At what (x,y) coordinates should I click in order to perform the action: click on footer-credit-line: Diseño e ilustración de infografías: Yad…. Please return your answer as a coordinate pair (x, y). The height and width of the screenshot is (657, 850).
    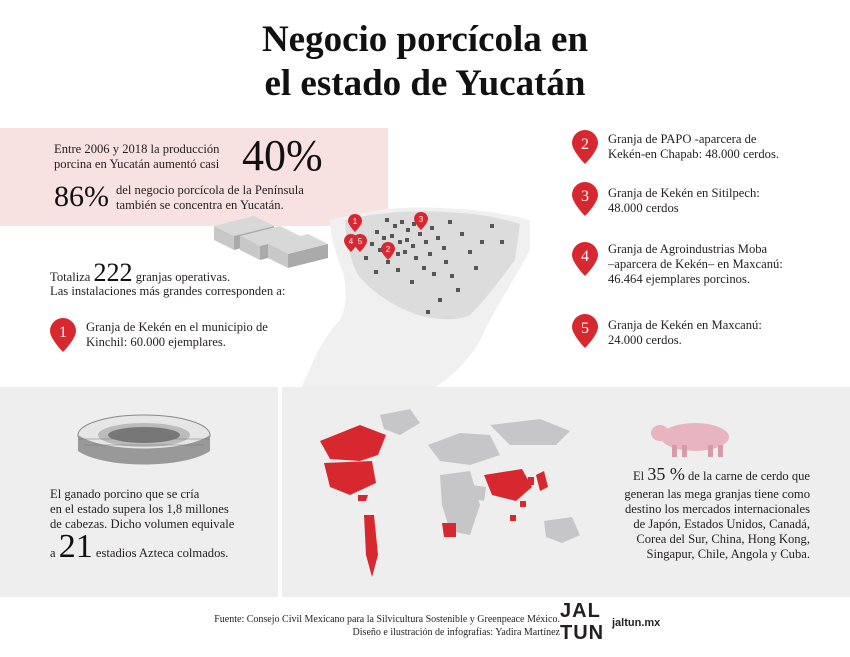
    Looking at the image, I should click on (456, 632).